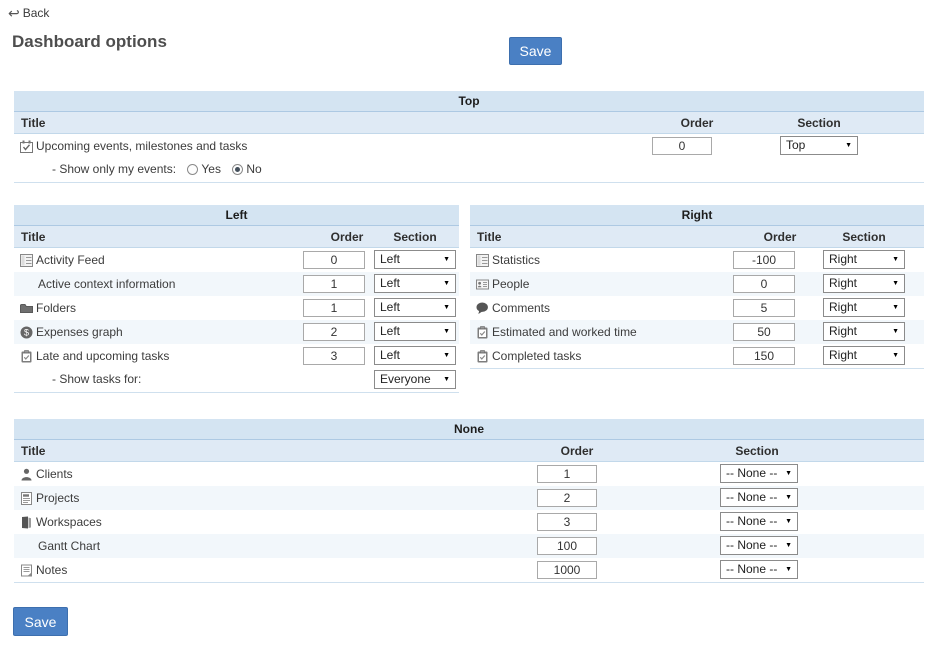 Image resolution: width=932 pixels, height=665 pixels. What do you see at coordinates (405, 379) in the screenshot?
I see `show-tasks-for-value: Everyone` at bounding box center [405, 379].